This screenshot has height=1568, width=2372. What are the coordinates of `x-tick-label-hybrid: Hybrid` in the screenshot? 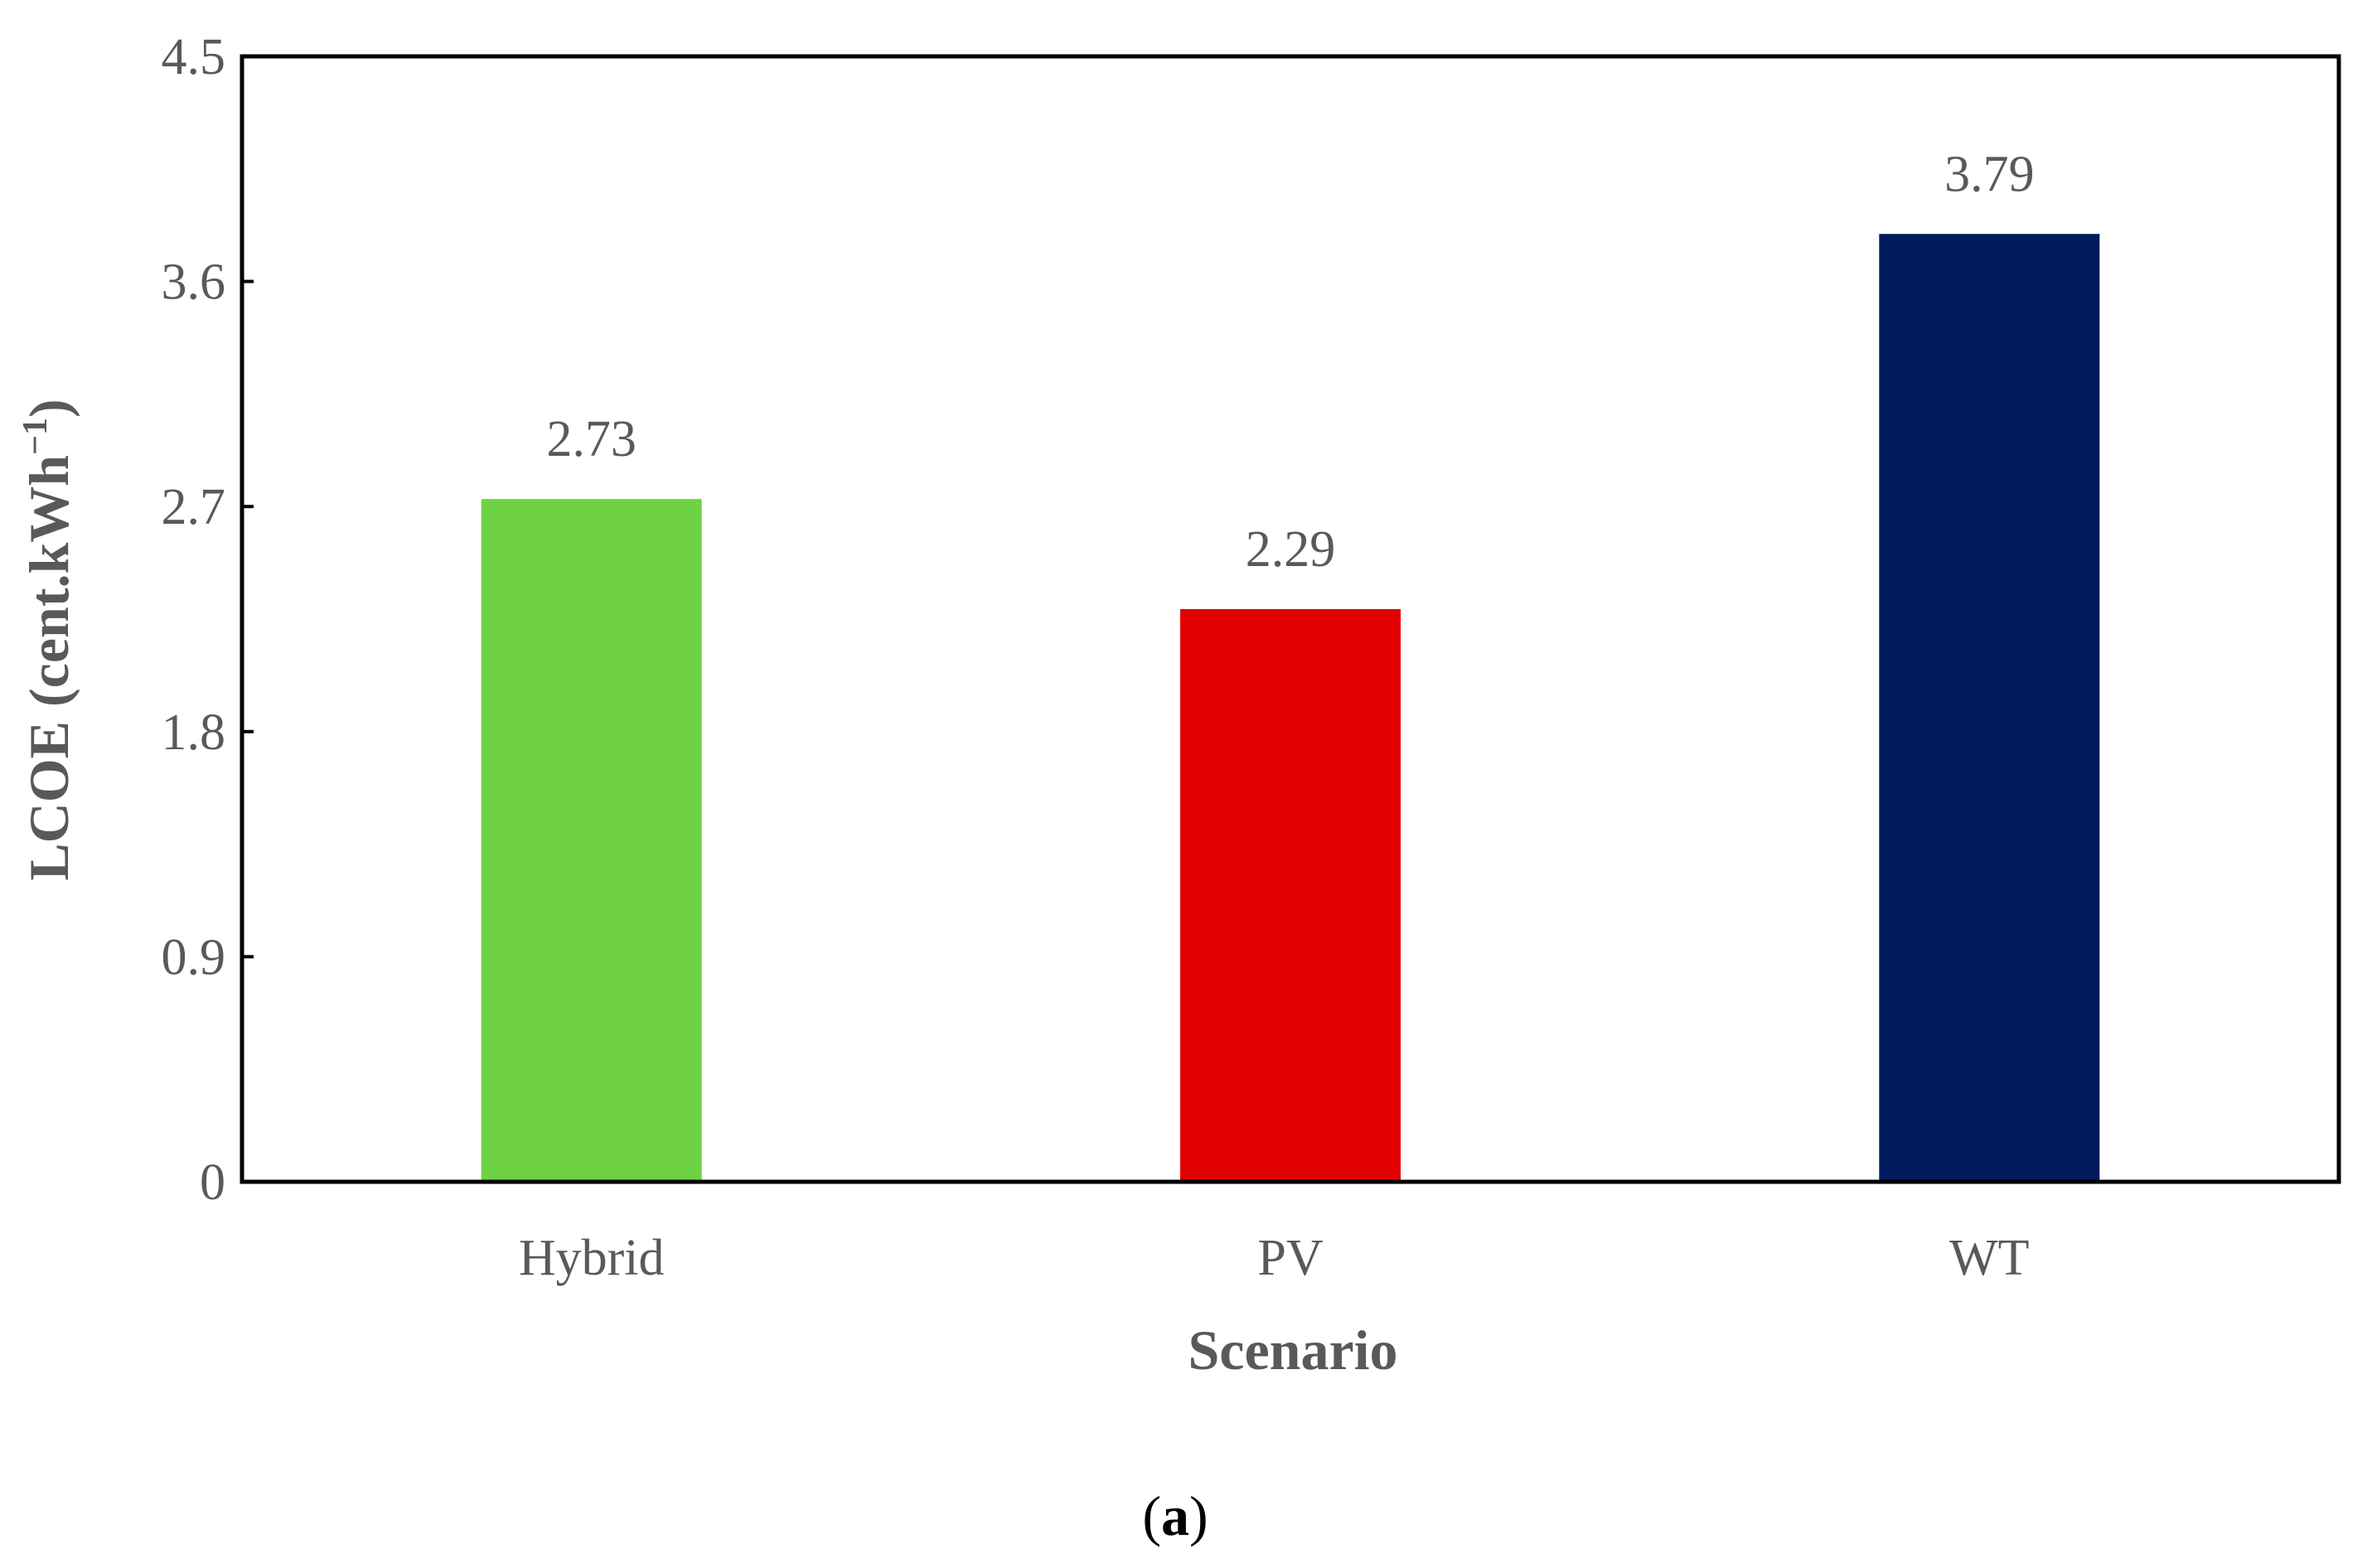 It's located at (592, 1258).